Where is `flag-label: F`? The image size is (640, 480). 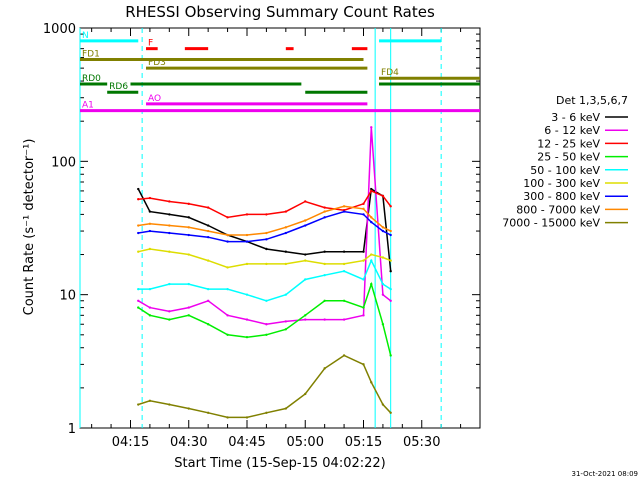 flag-label: F is located at coordinates (150, 44).